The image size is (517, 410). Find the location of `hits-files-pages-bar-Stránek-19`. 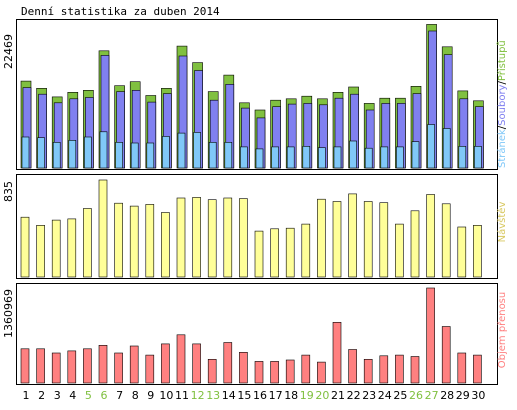

hits-files-pages-bar-Stránek-19 is located at coordinates (306, 157).